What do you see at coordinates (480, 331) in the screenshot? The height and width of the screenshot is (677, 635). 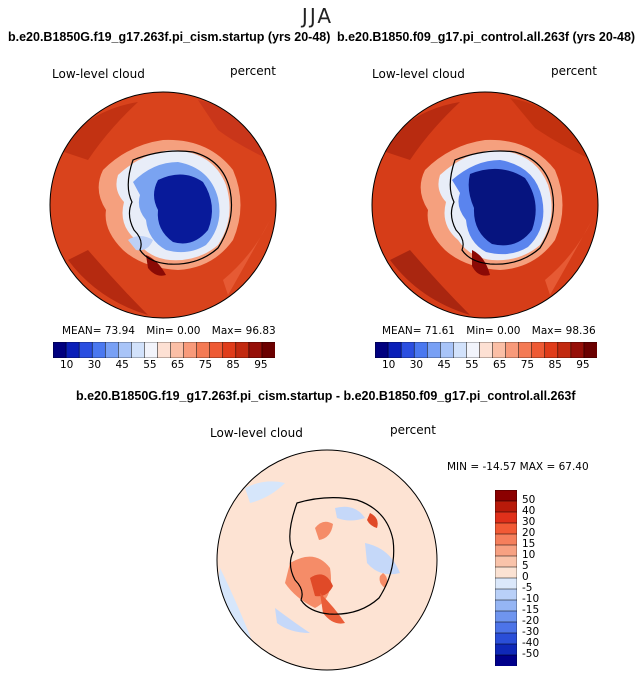 I see `panel-2-min-label: Min=` at bounding box center [480, 331].